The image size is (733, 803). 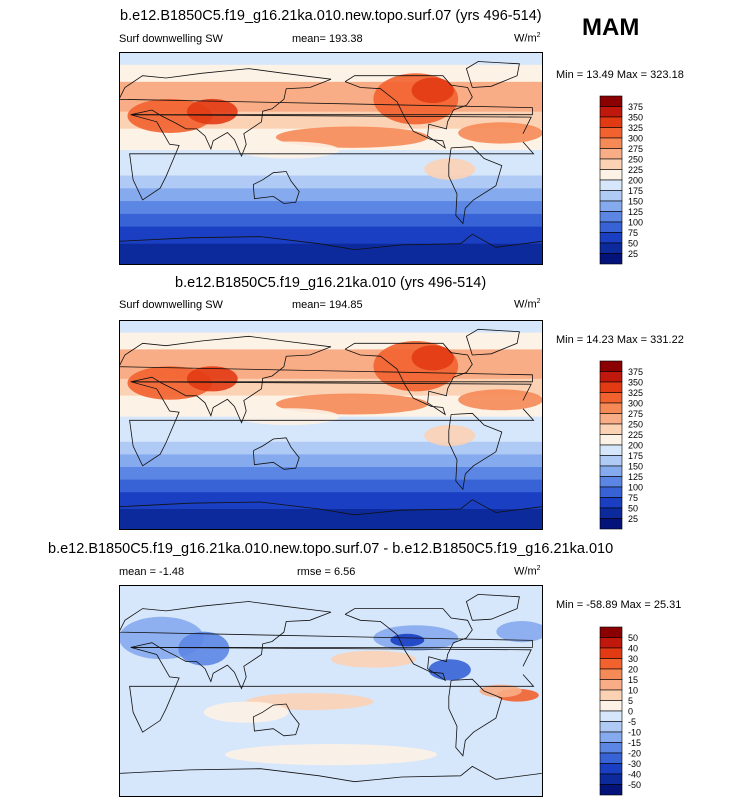 I want to click on colorbar-tick-label: -10, so click(x=634, y=733).